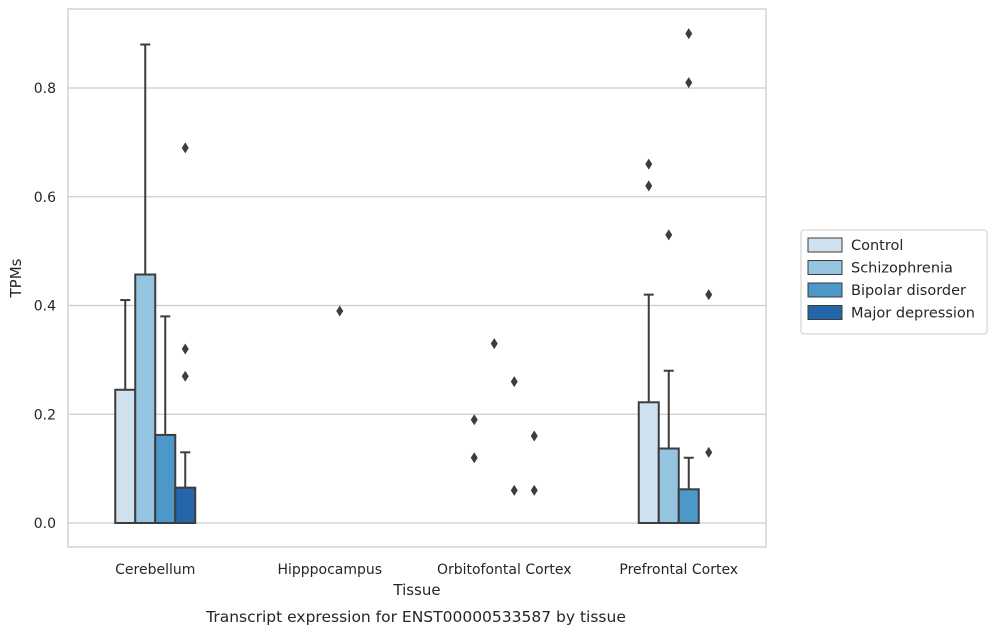 The image size is (997, 634). What do you see at coordinates (45, 524) in the screenshot?
I see `y-tick-label: 0.0` at bounding box center [45, 524].